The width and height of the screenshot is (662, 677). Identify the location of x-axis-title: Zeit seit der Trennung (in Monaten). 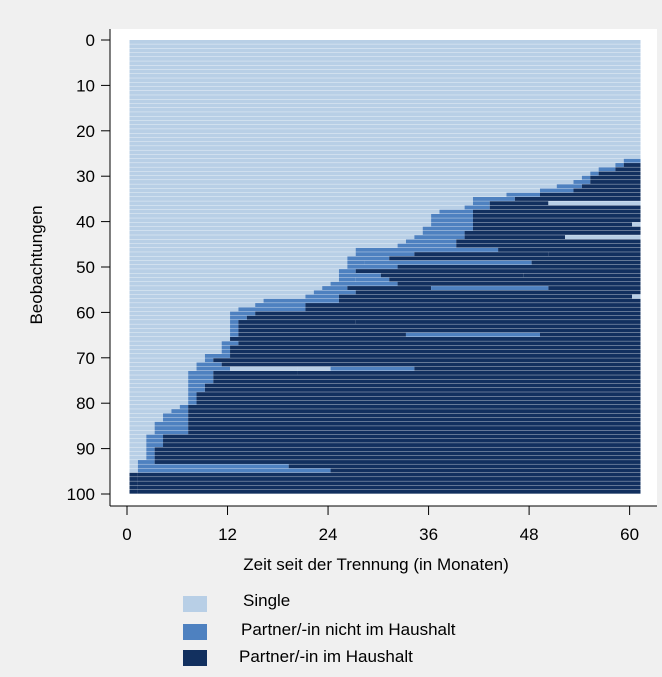
(376, 564).